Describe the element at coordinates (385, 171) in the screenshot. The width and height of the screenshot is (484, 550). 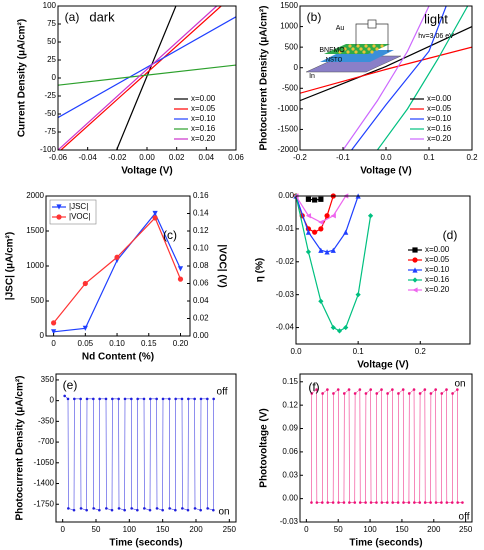
I see `x-axis-label: Voltage (V)` at that location.